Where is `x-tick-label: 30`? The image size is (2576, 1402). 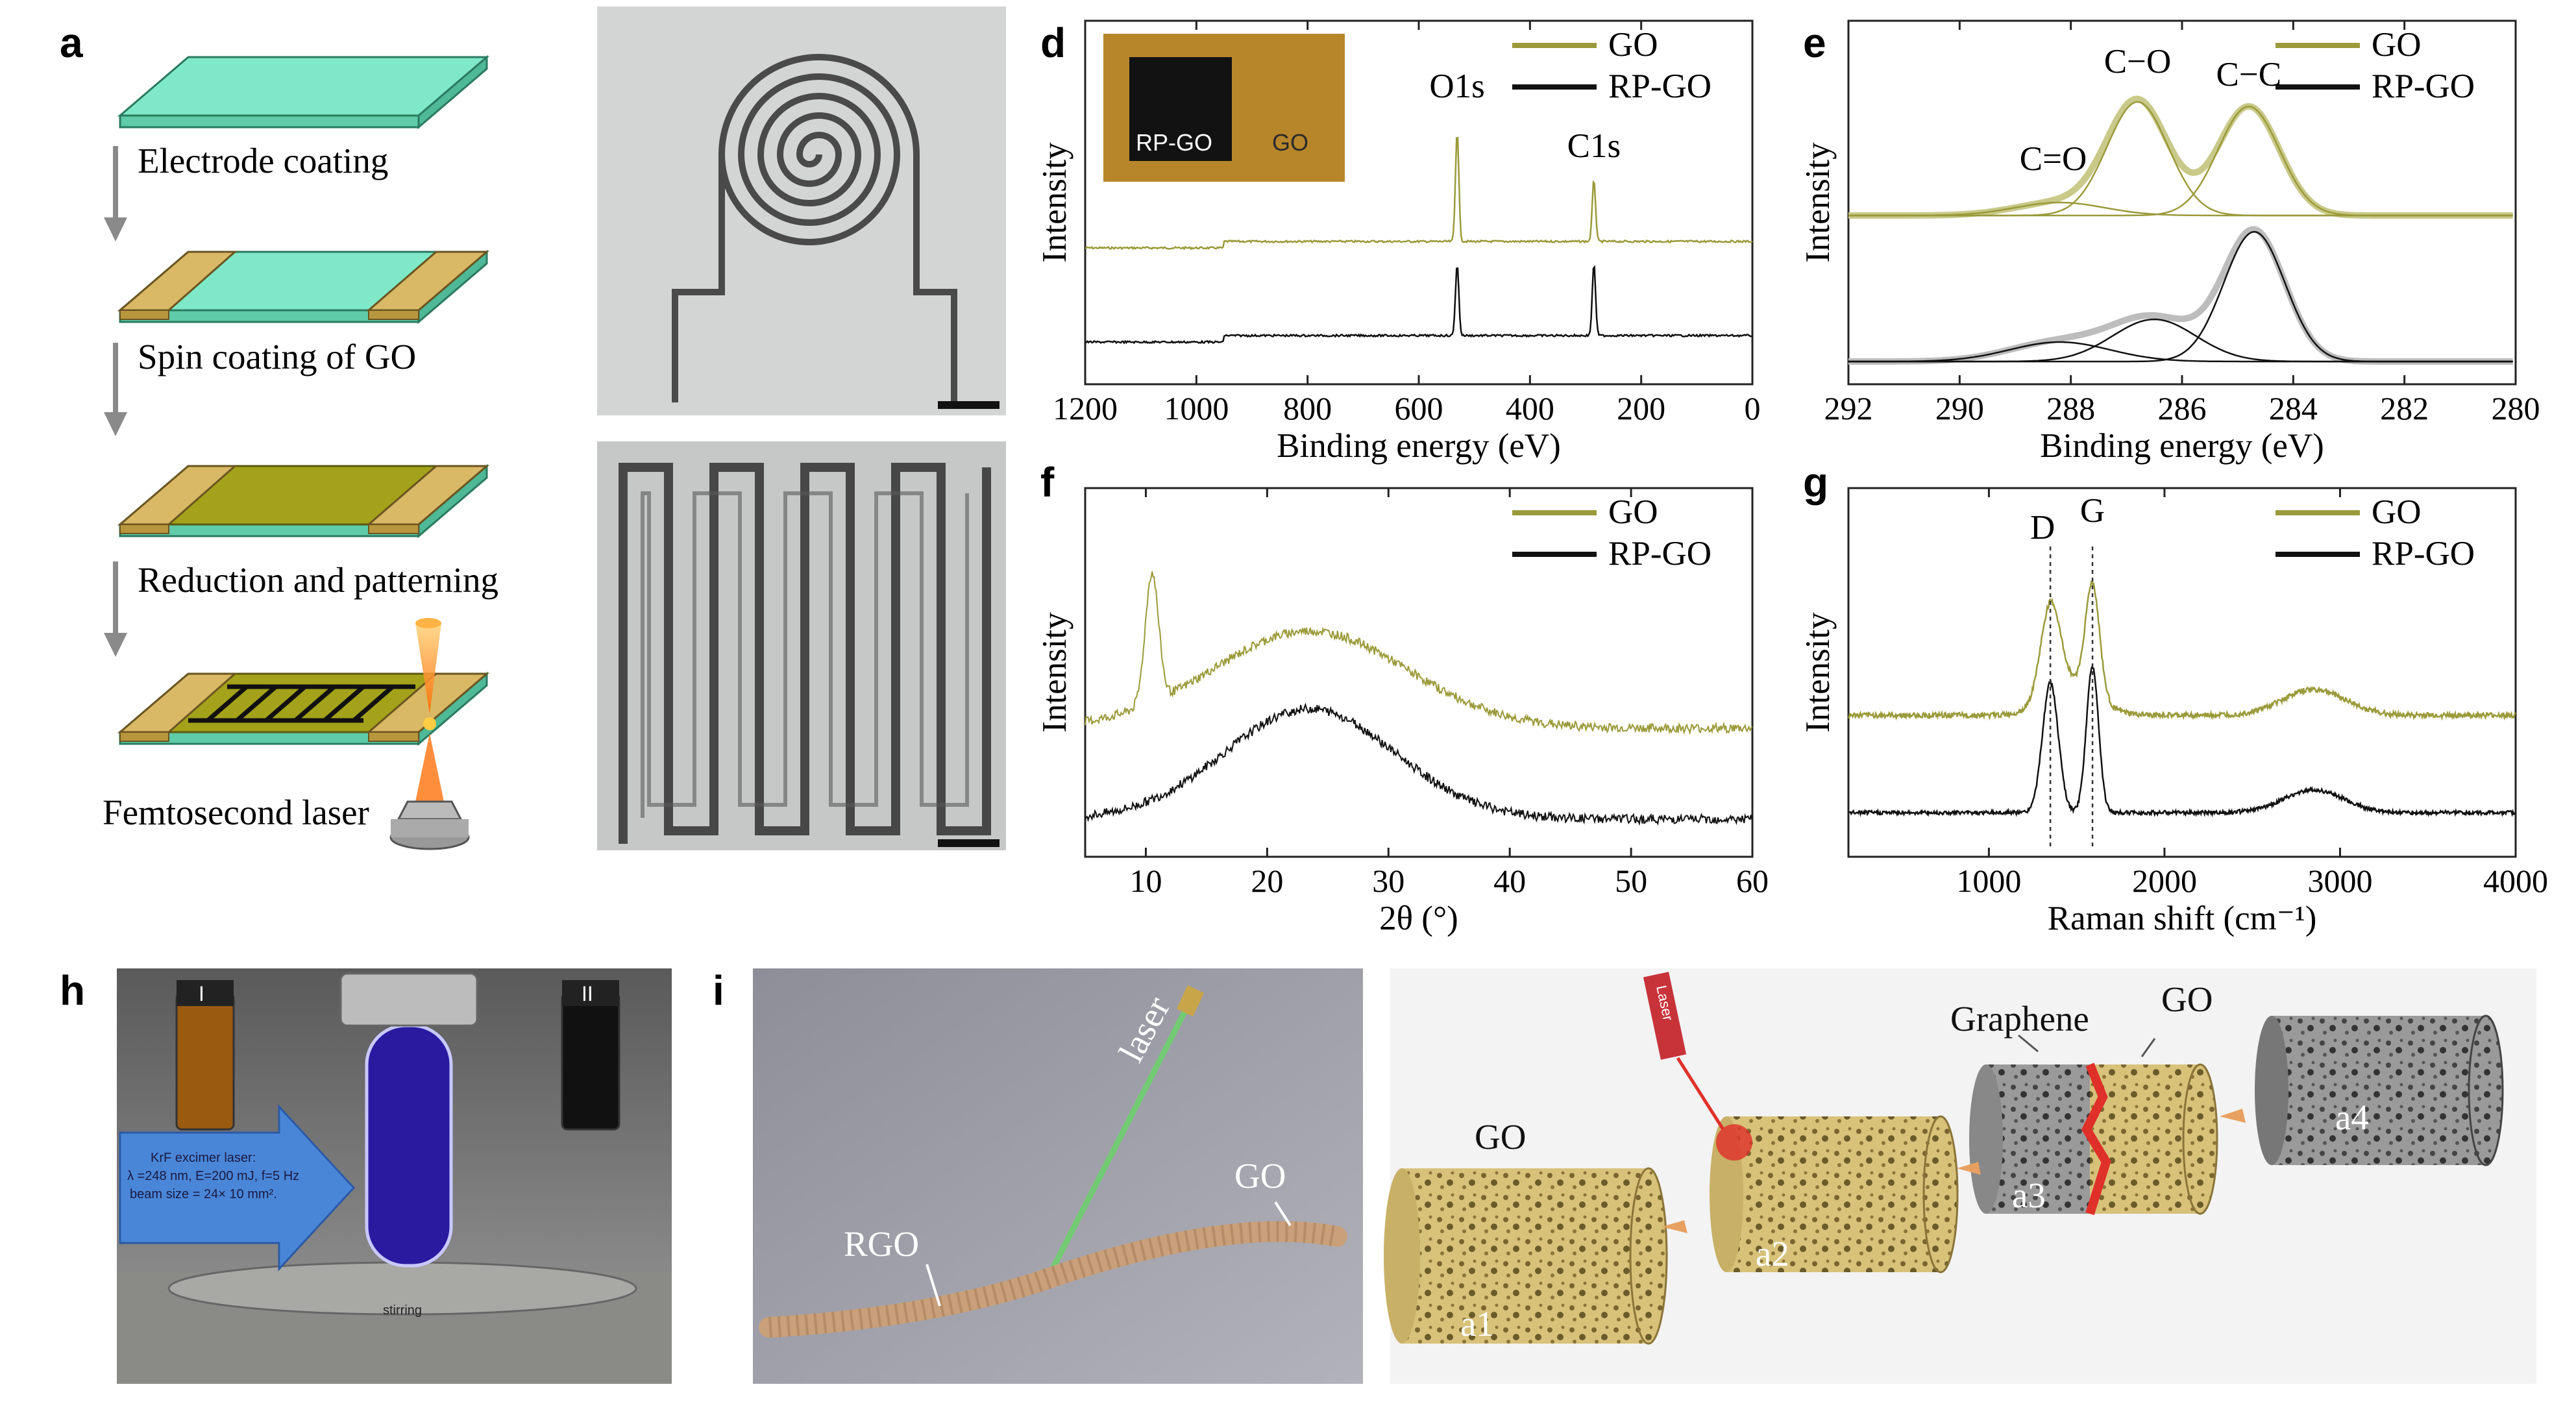 x-tick-label: 30 is located at coordinates (1388, 881).